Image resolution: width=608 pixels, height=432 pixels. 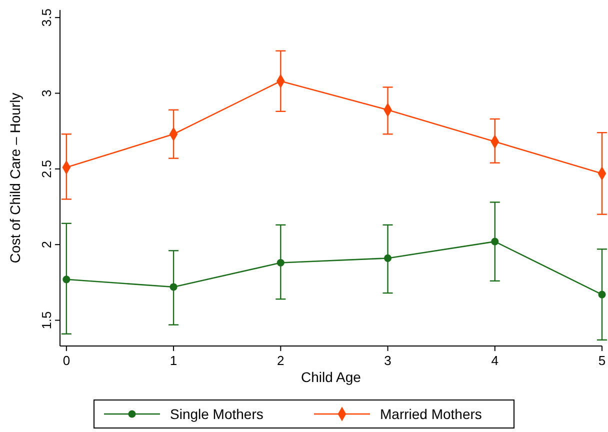 I want to click on y-tick-label: 2, so click(x=46, y=244).